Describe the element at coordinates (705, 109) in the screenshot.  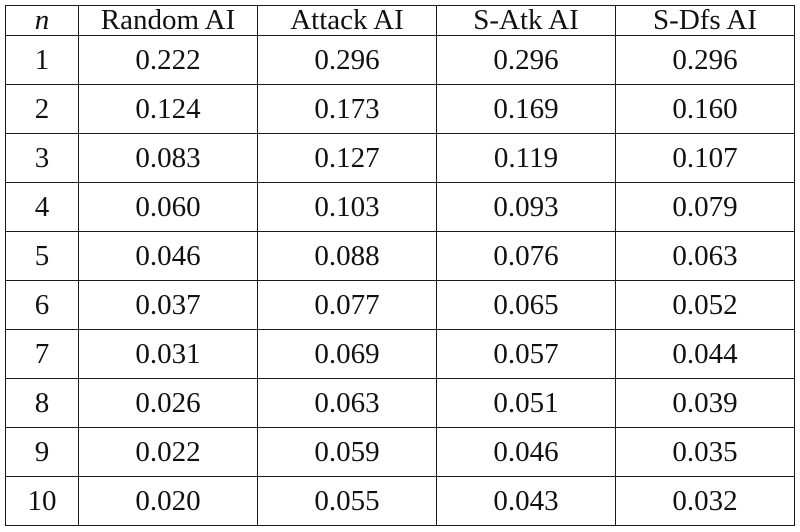
I see `cell-s-dfs-ai: 0.160` at that location.